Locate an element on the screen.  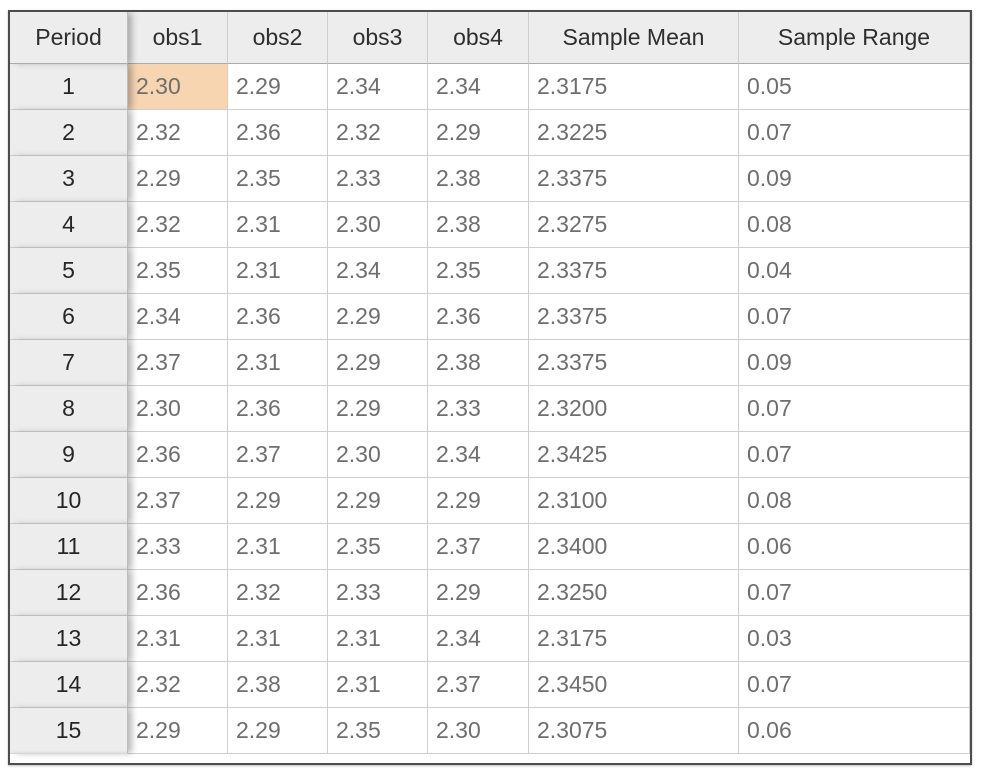
cell-obs1-period8: 2.30 is located at coordinates (178, 409).